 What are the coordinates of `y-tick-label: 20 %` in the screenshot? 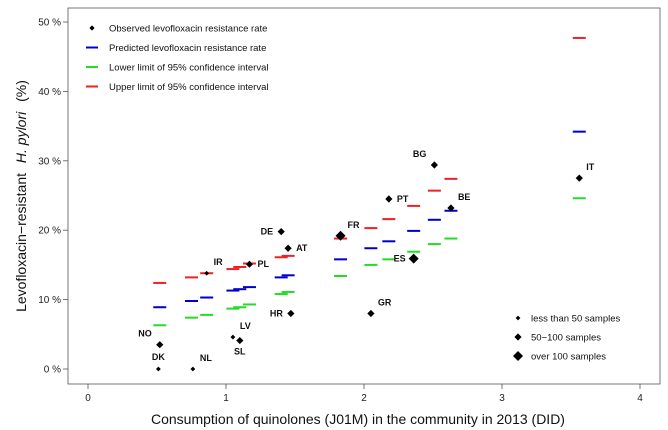 It's located at (49, 231).